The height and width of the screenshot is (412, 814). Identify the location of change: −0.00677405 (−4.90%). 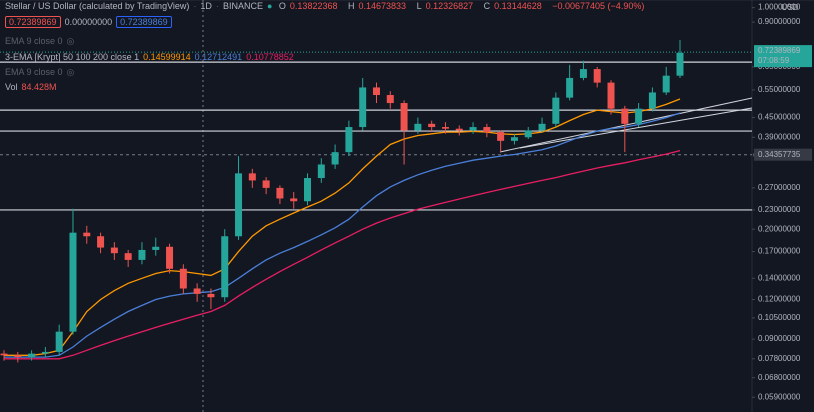
(598, 6).